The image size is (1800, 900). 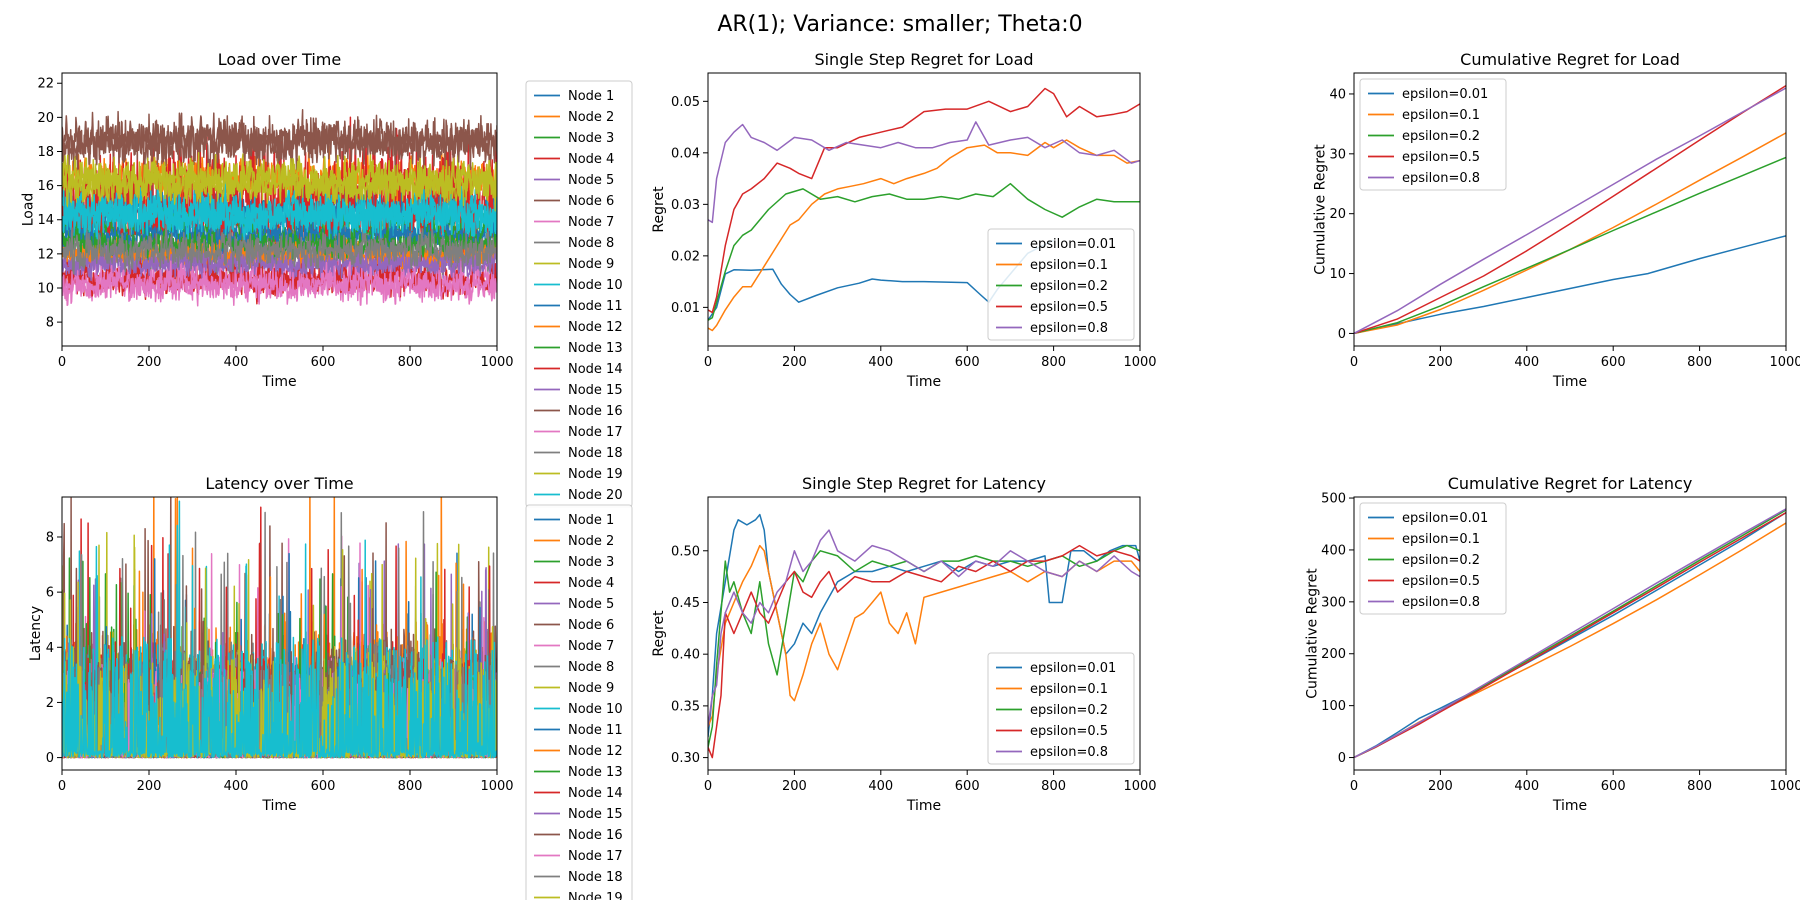 What do you see at coordinates (279, 59) in the screenshot?
I see `chart-title: Load over Time` at bounding box center [279, 59].